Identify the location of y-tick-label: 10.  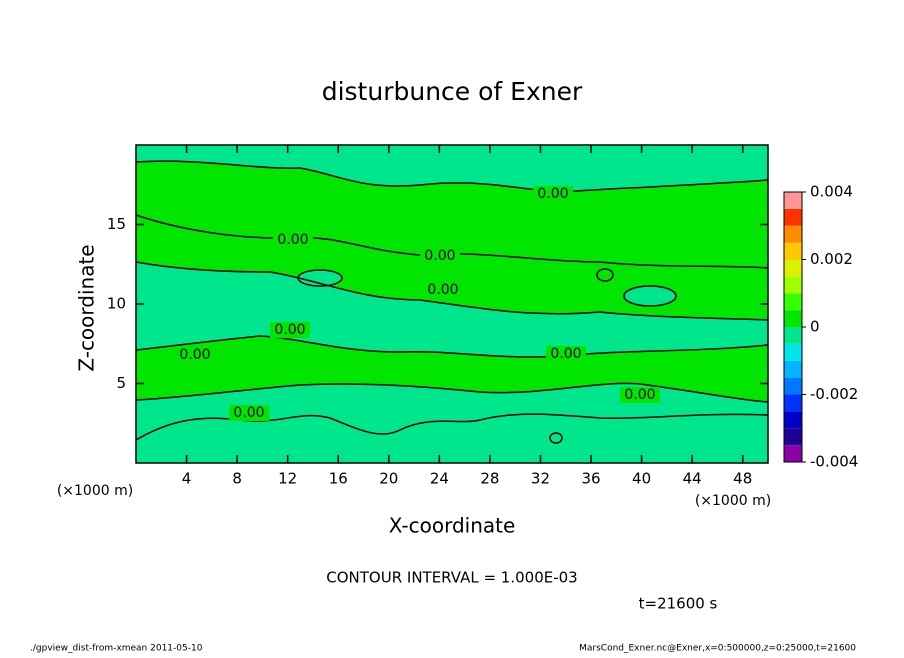
(116, 304).